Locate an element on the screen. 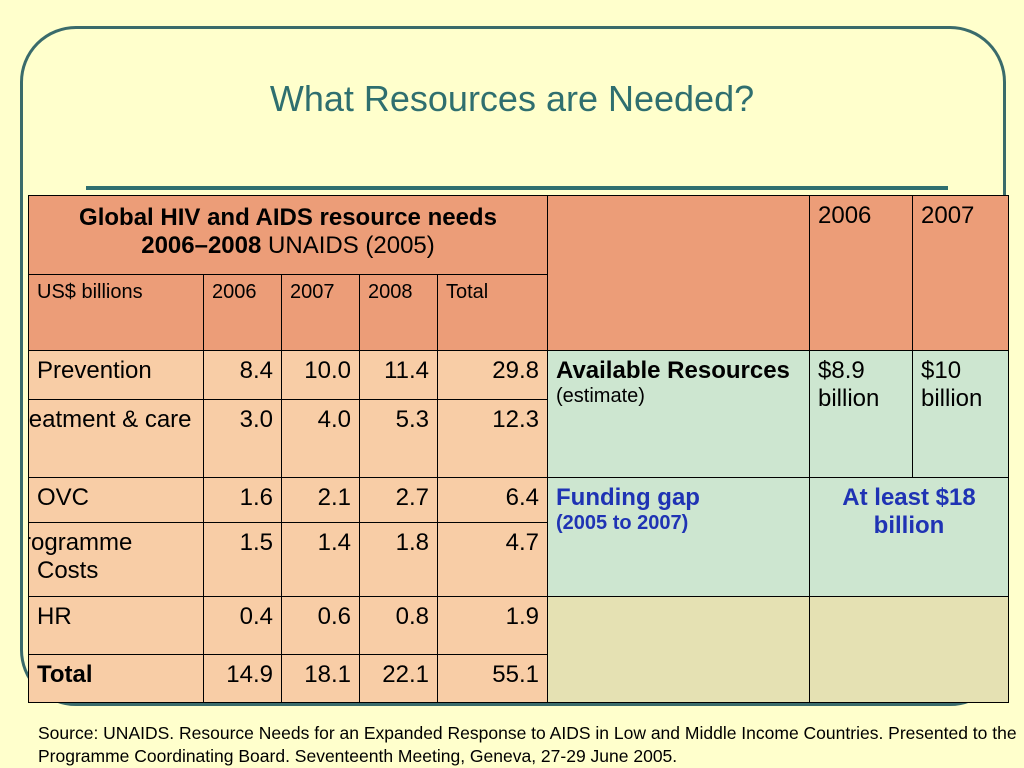  table-cell: 22.1 is located at coordinates (398, 678).